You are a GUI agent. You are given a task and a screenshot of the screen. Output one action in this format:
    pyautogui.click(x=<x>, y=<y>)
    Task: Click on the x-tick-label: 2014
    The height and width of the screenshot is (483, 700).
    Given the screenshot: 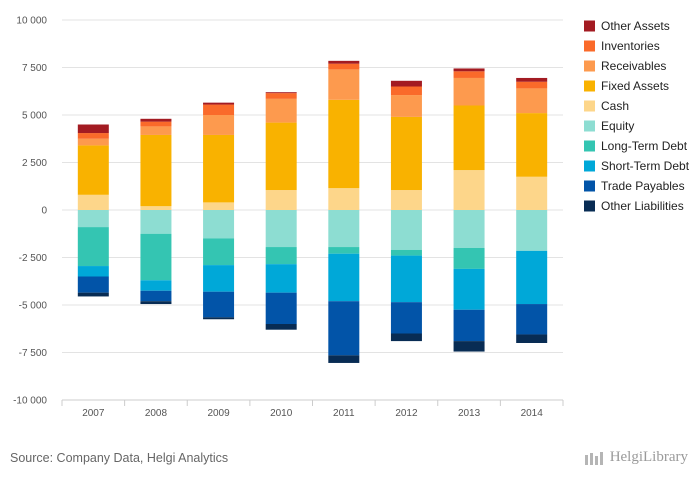 What is the action you would take?
    pyautogui.click(x=532, y=413)
    